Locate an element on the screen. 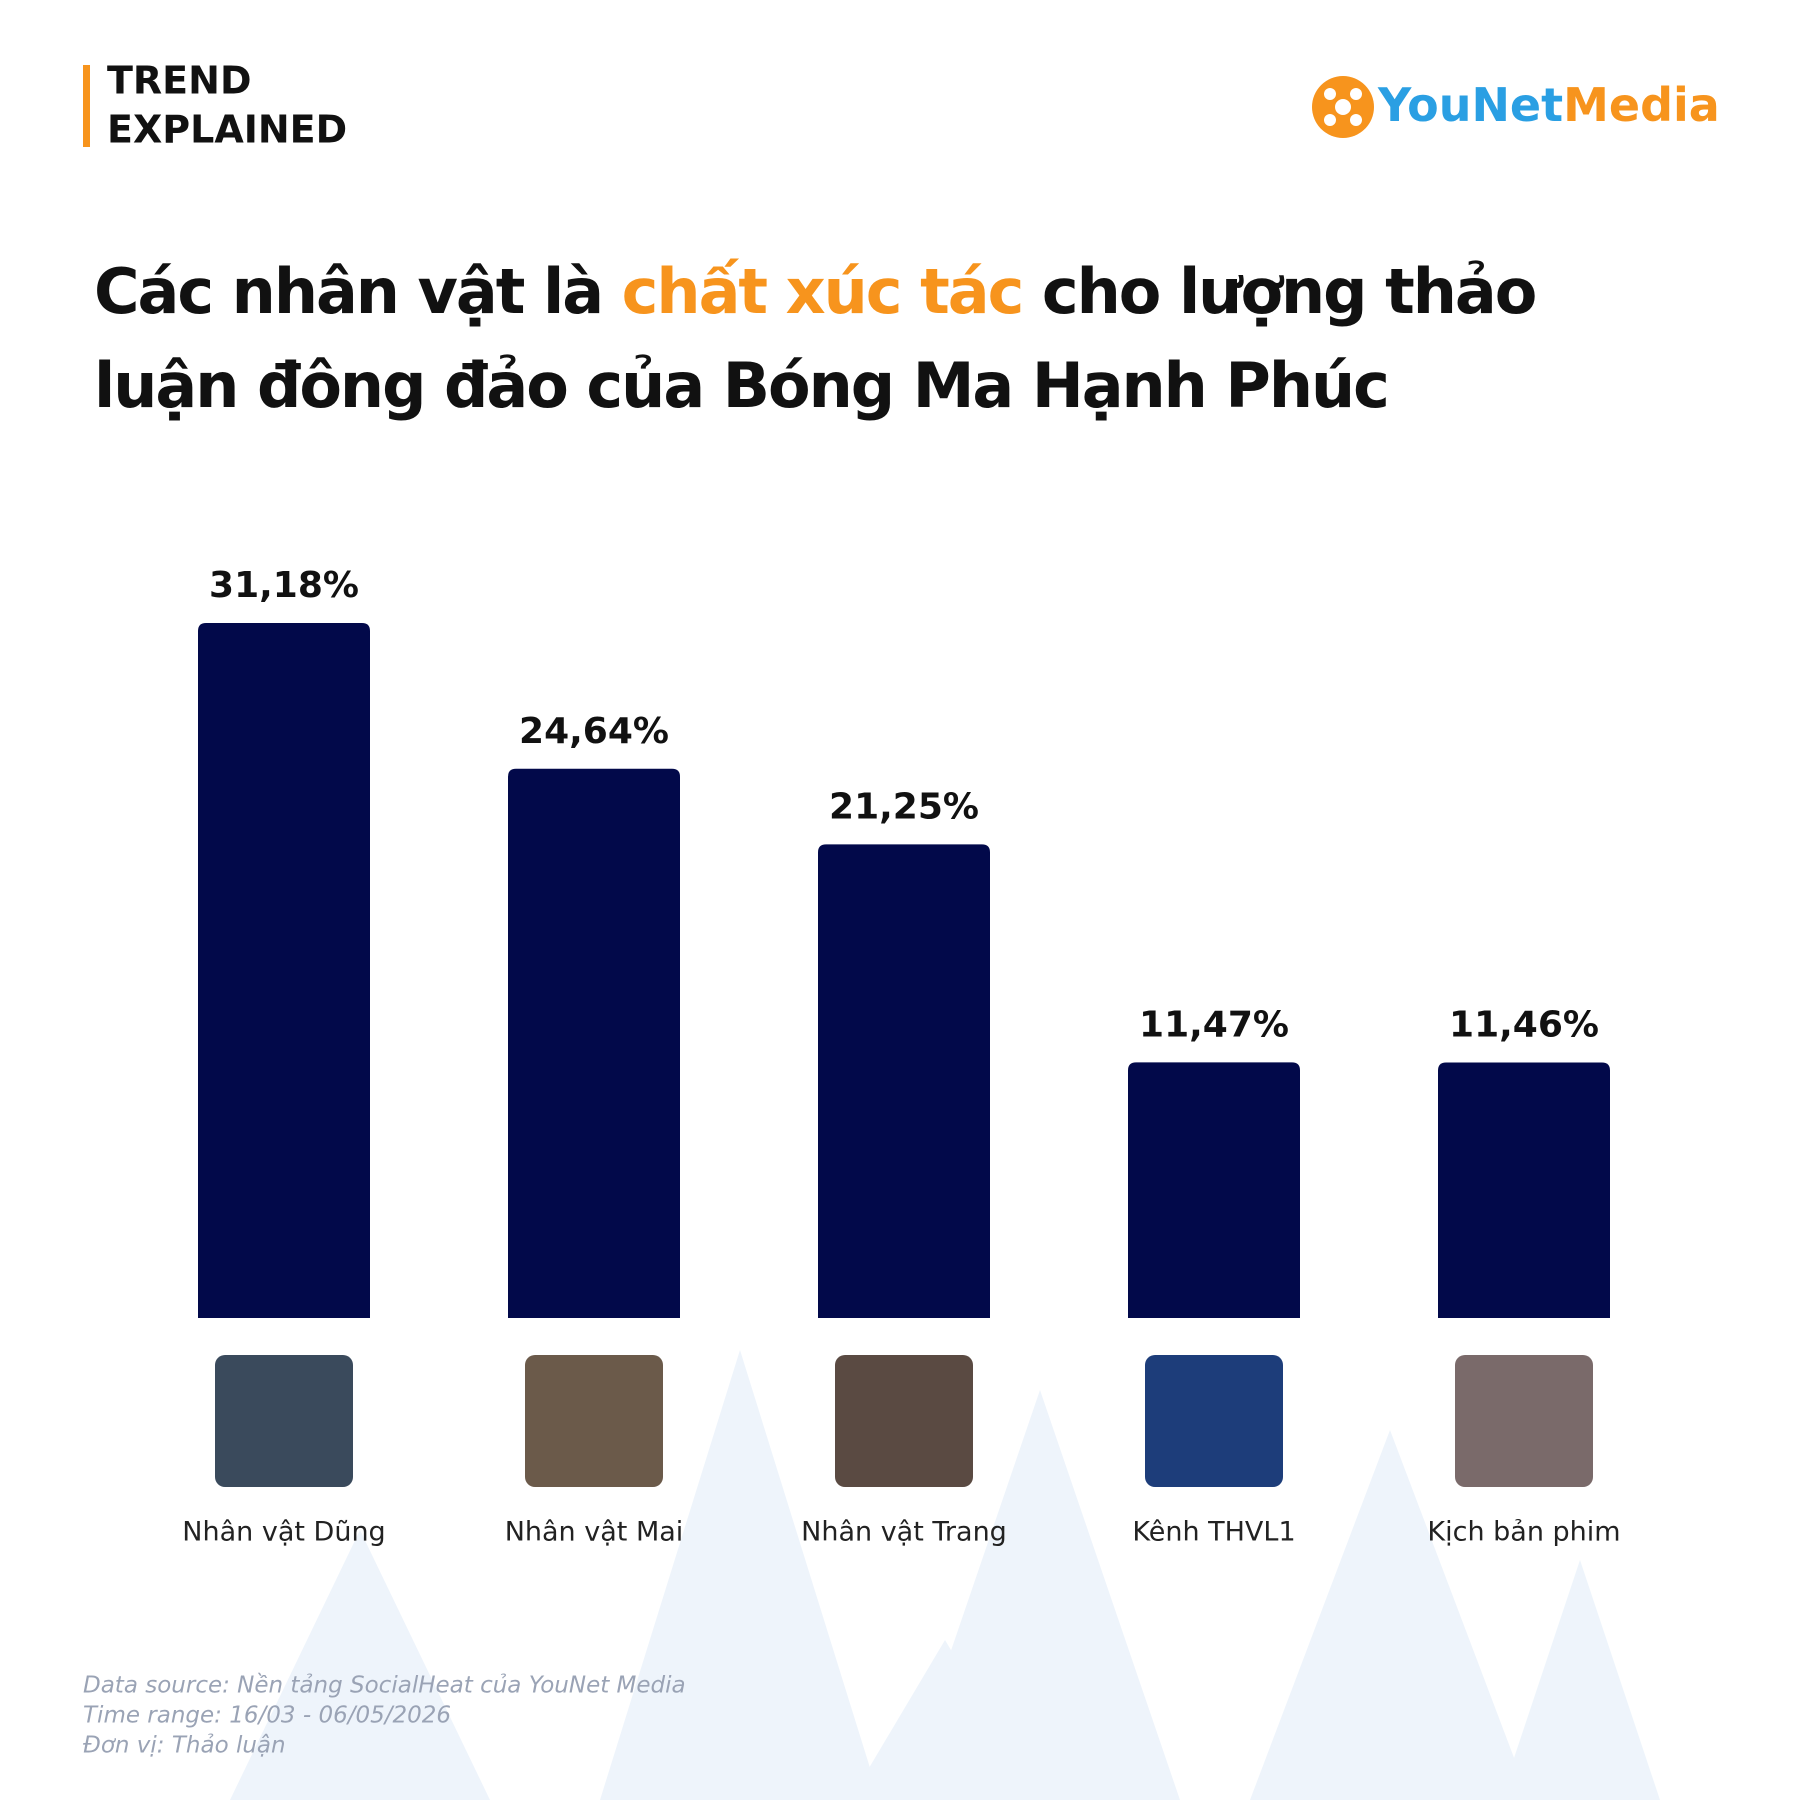  title-highlight: chất xúc tác is located at coordinates (823, 291).